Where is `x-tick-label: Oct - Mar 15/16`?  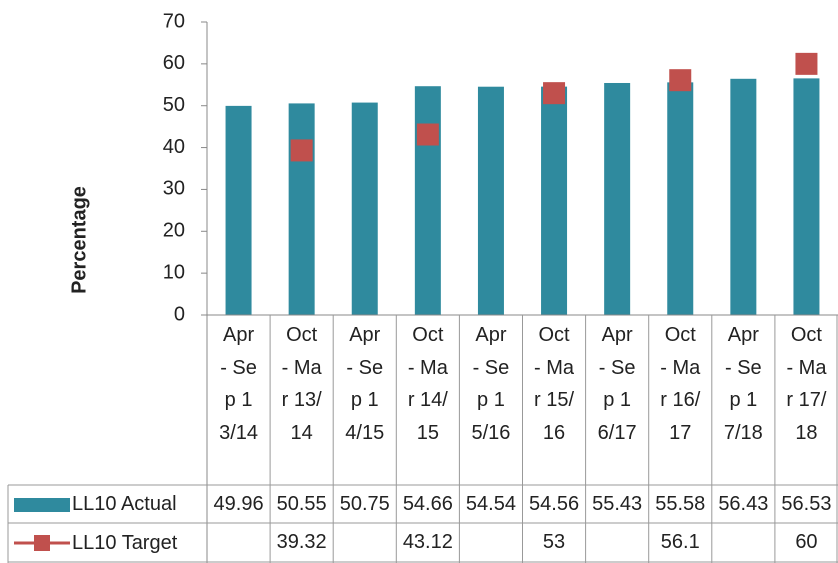 x-tick-label: Oct - Mar 15/16 is located at coordinates (554, 384).